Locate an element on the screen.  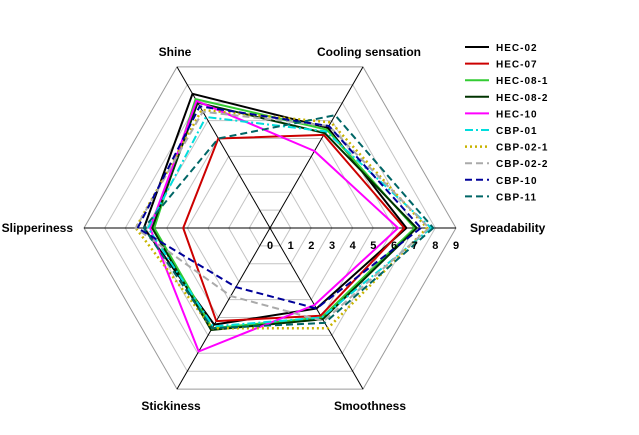
tick-label: 2 is located at coordinates (311, 246).